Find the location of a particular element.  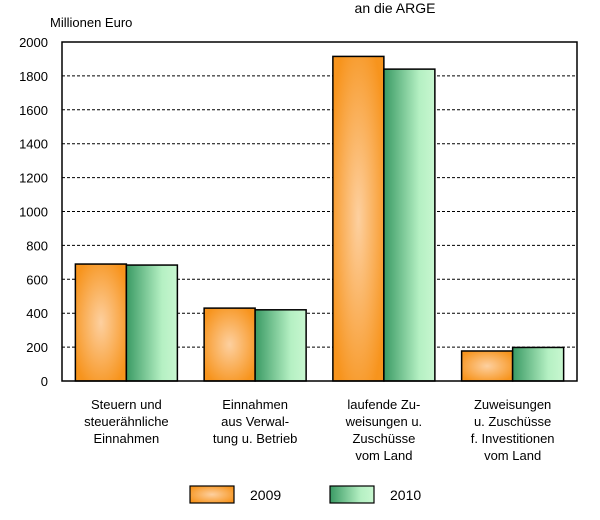

y-axis-label: Millionen Euro is located at coordinates (91, 22).